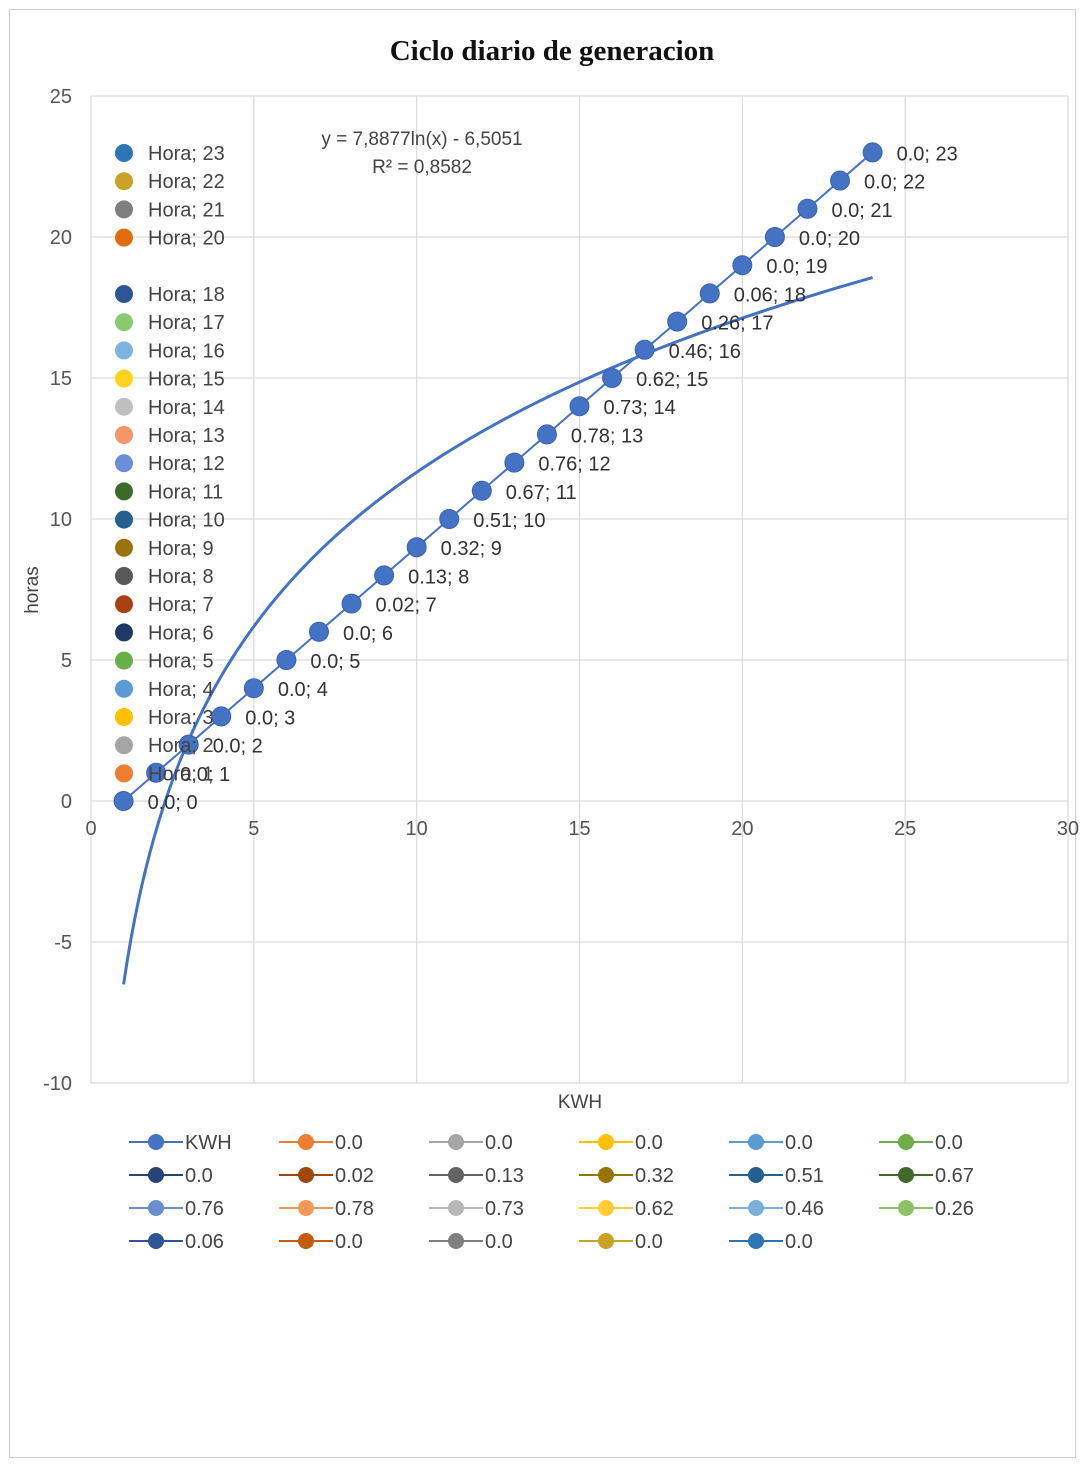  What do you see at coordinates (737, 324) in the screenshot?
I see `data-label: 0.26; 17` at bounding box center [737, 324].